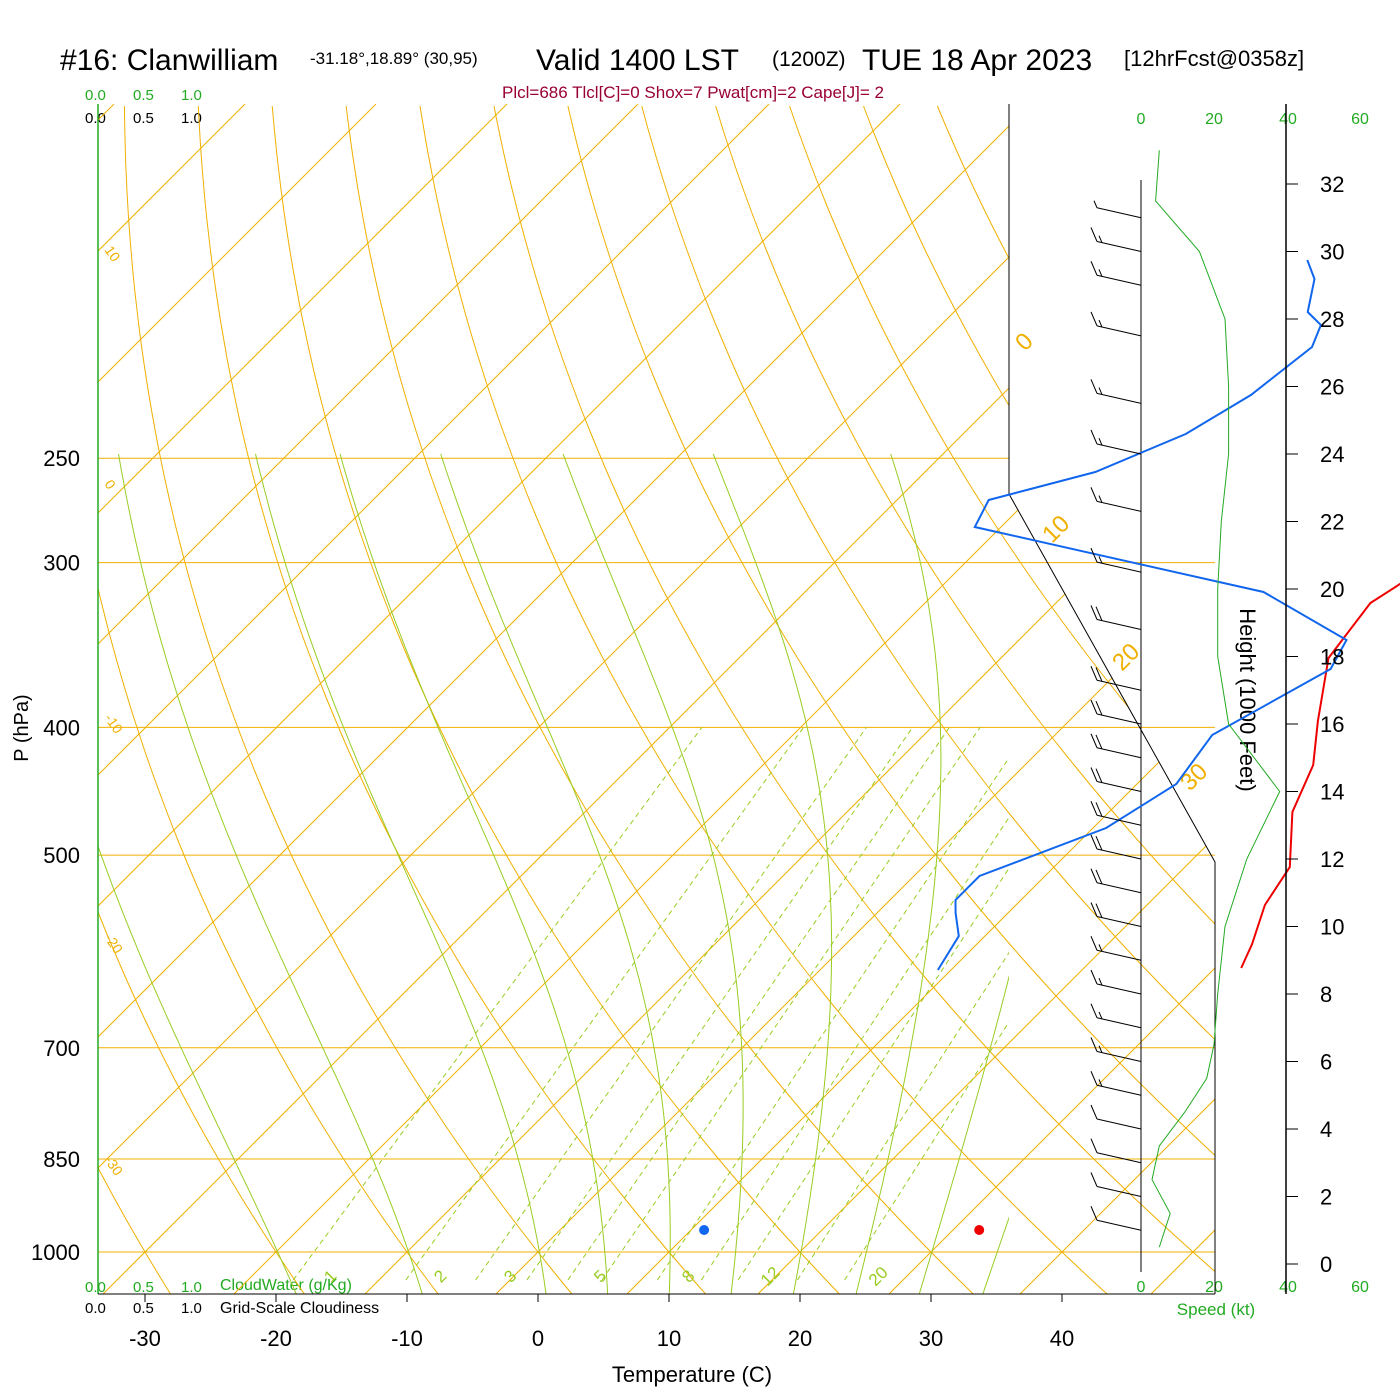  Describe the element at coordinates (1062, 1338) in the screenshot. I see `temperature-tick-label: 40` at that location.